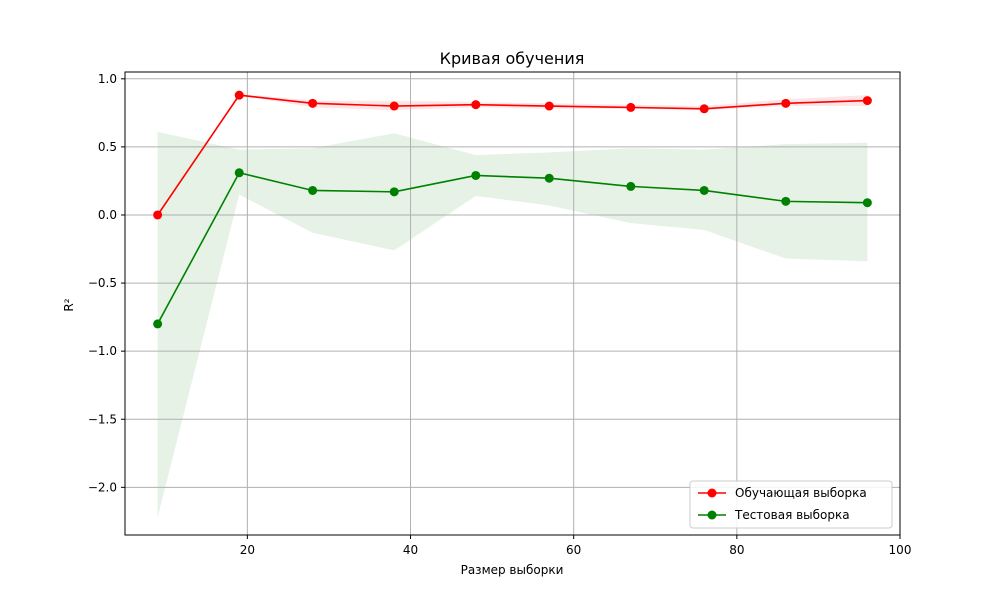 The image size is (1000, 600). I want to click on chart-title: Кривая обучения, so click(512, 58).